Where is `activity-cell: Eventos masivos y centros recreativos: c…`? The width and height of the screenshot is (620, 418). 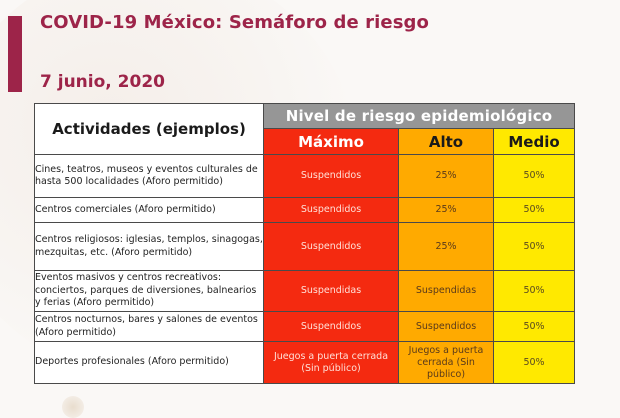 activity-cell: Eventos masivos y centros recreativos: c… is located at coordinates (149, 291).